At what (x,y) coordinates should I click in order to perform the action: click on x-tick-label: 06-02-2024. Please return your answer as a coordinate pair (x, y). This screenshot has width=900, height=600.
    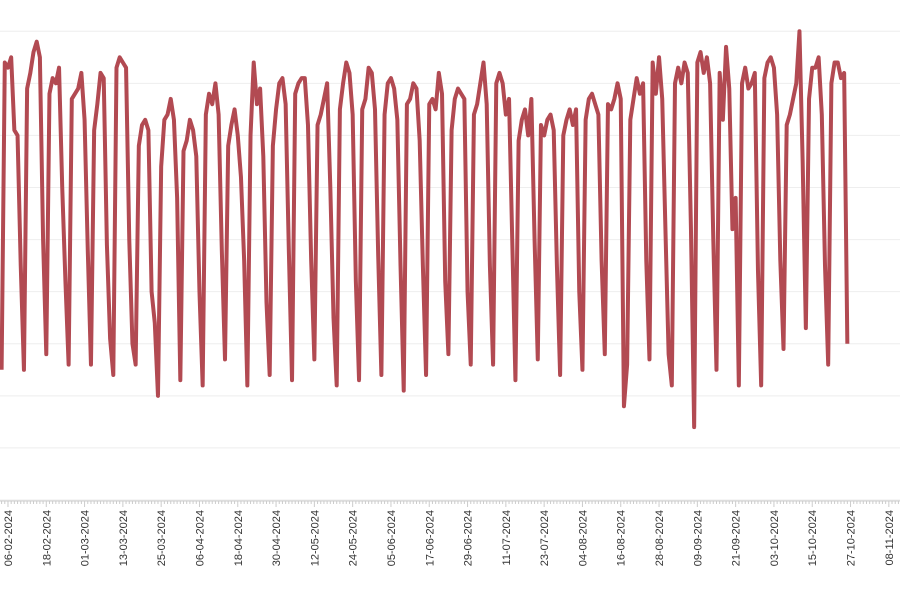
    Looking at the image, I should click on (9, 538).